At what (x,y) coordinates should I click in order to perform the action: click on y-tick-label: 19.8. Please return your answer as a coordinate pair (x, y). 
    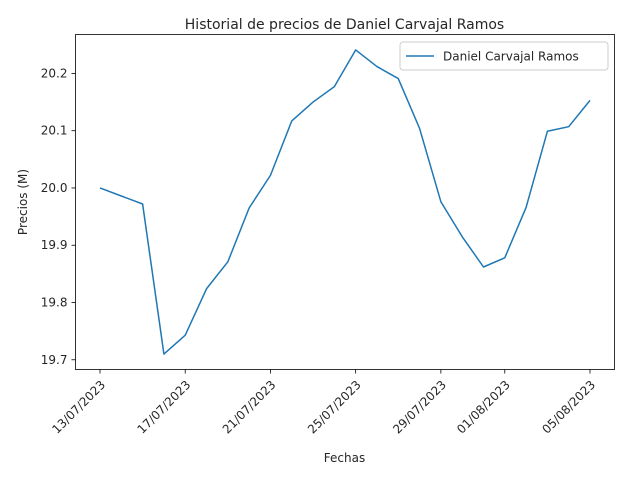
    Looking at the image, I should click on (54, 303).